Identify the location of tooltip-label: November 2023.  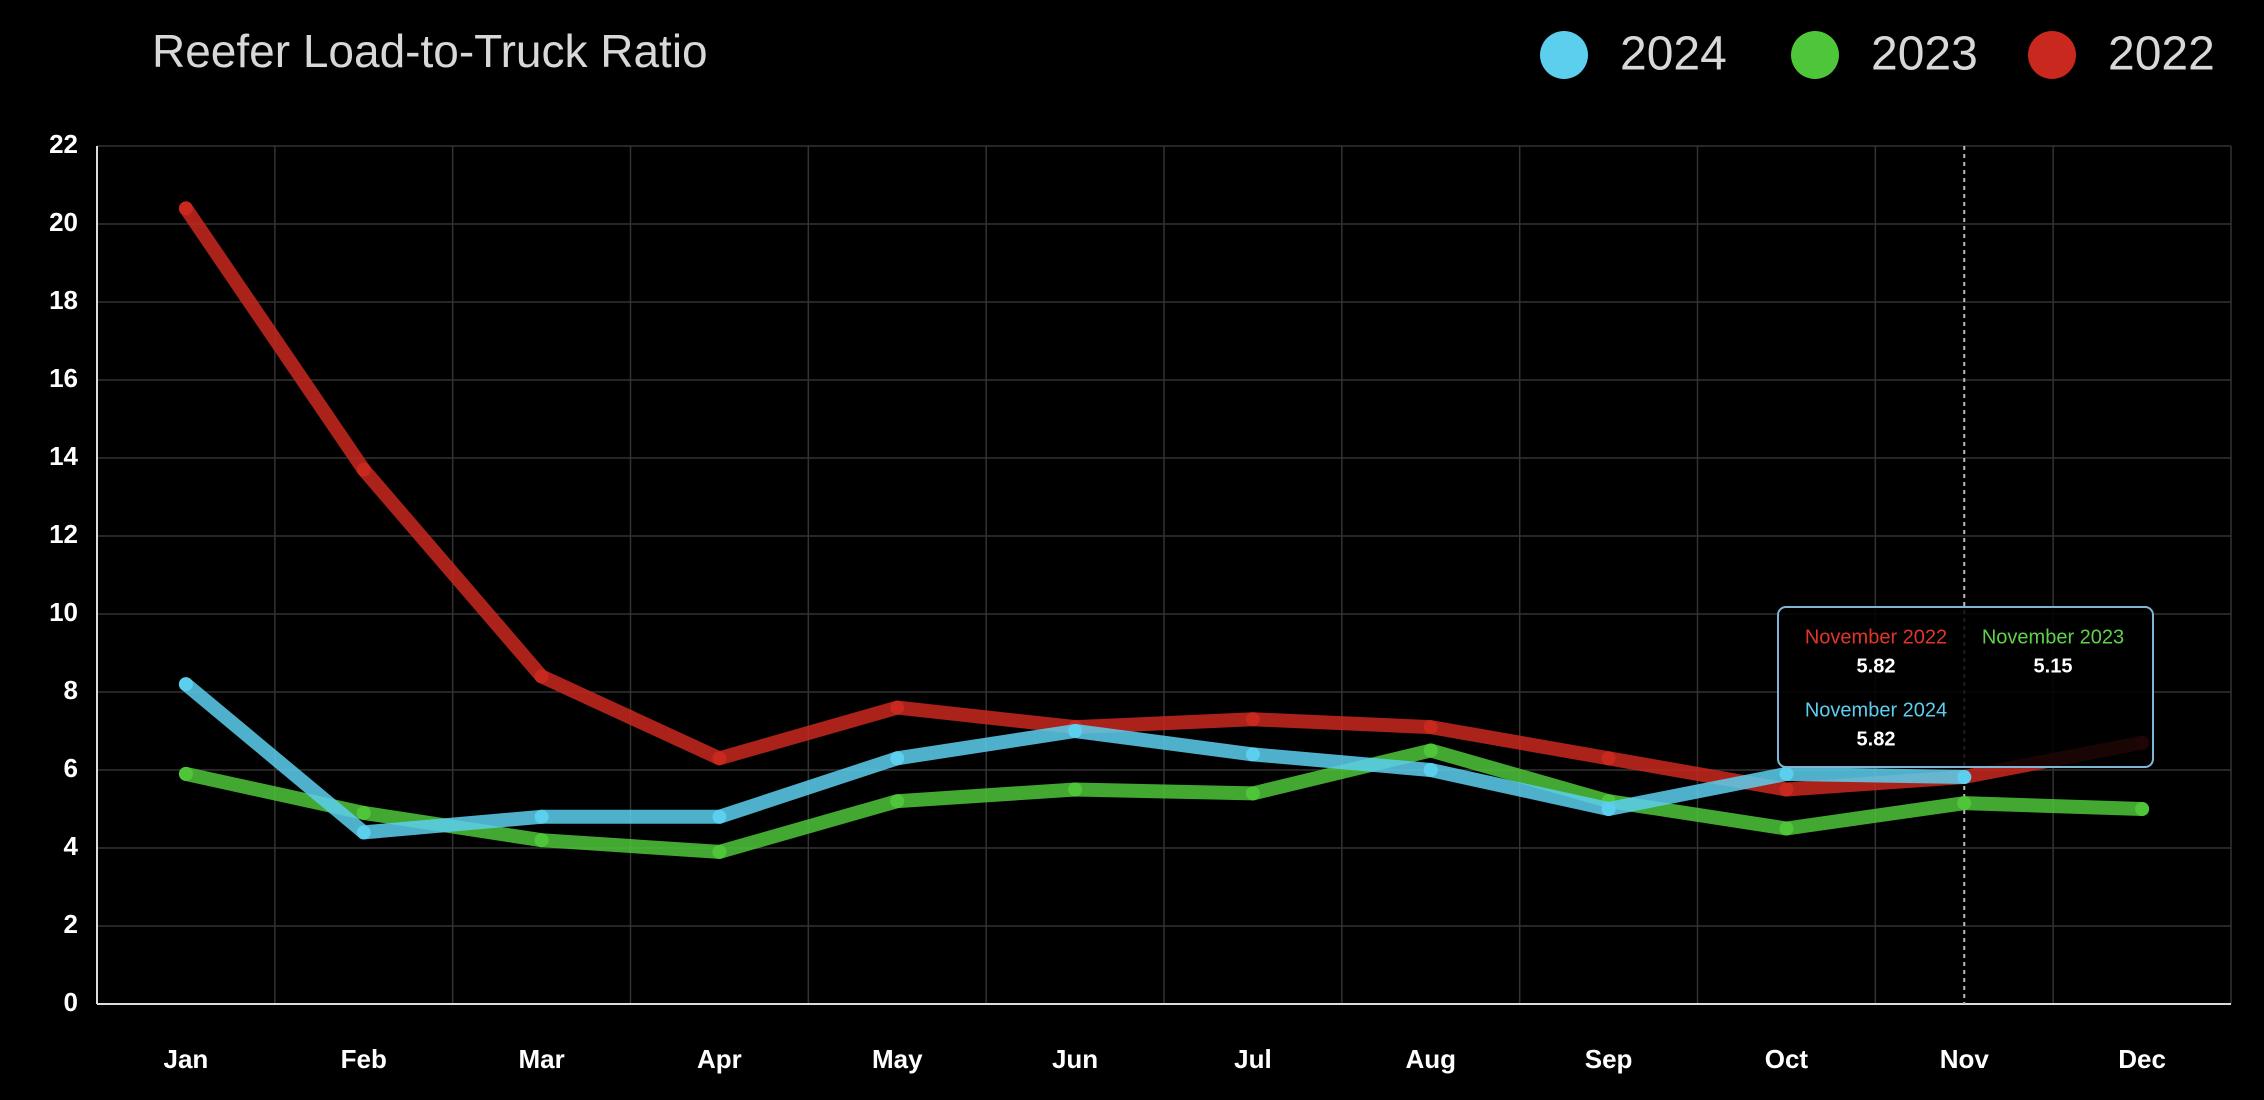
(2053, 637).